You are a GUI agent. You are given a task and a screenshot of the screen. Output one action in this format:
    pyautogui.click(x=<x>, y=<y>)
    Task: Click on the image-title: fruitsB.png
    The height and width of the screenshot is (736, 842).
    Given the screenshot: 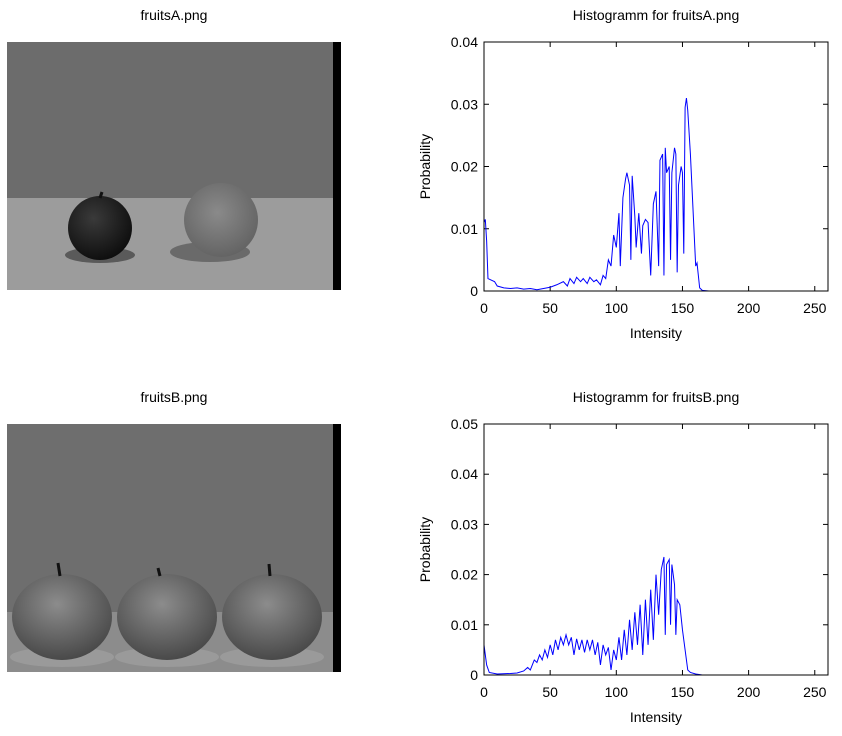 What is the action you would take?
    pyautogui.click(x=174, y=397)
    